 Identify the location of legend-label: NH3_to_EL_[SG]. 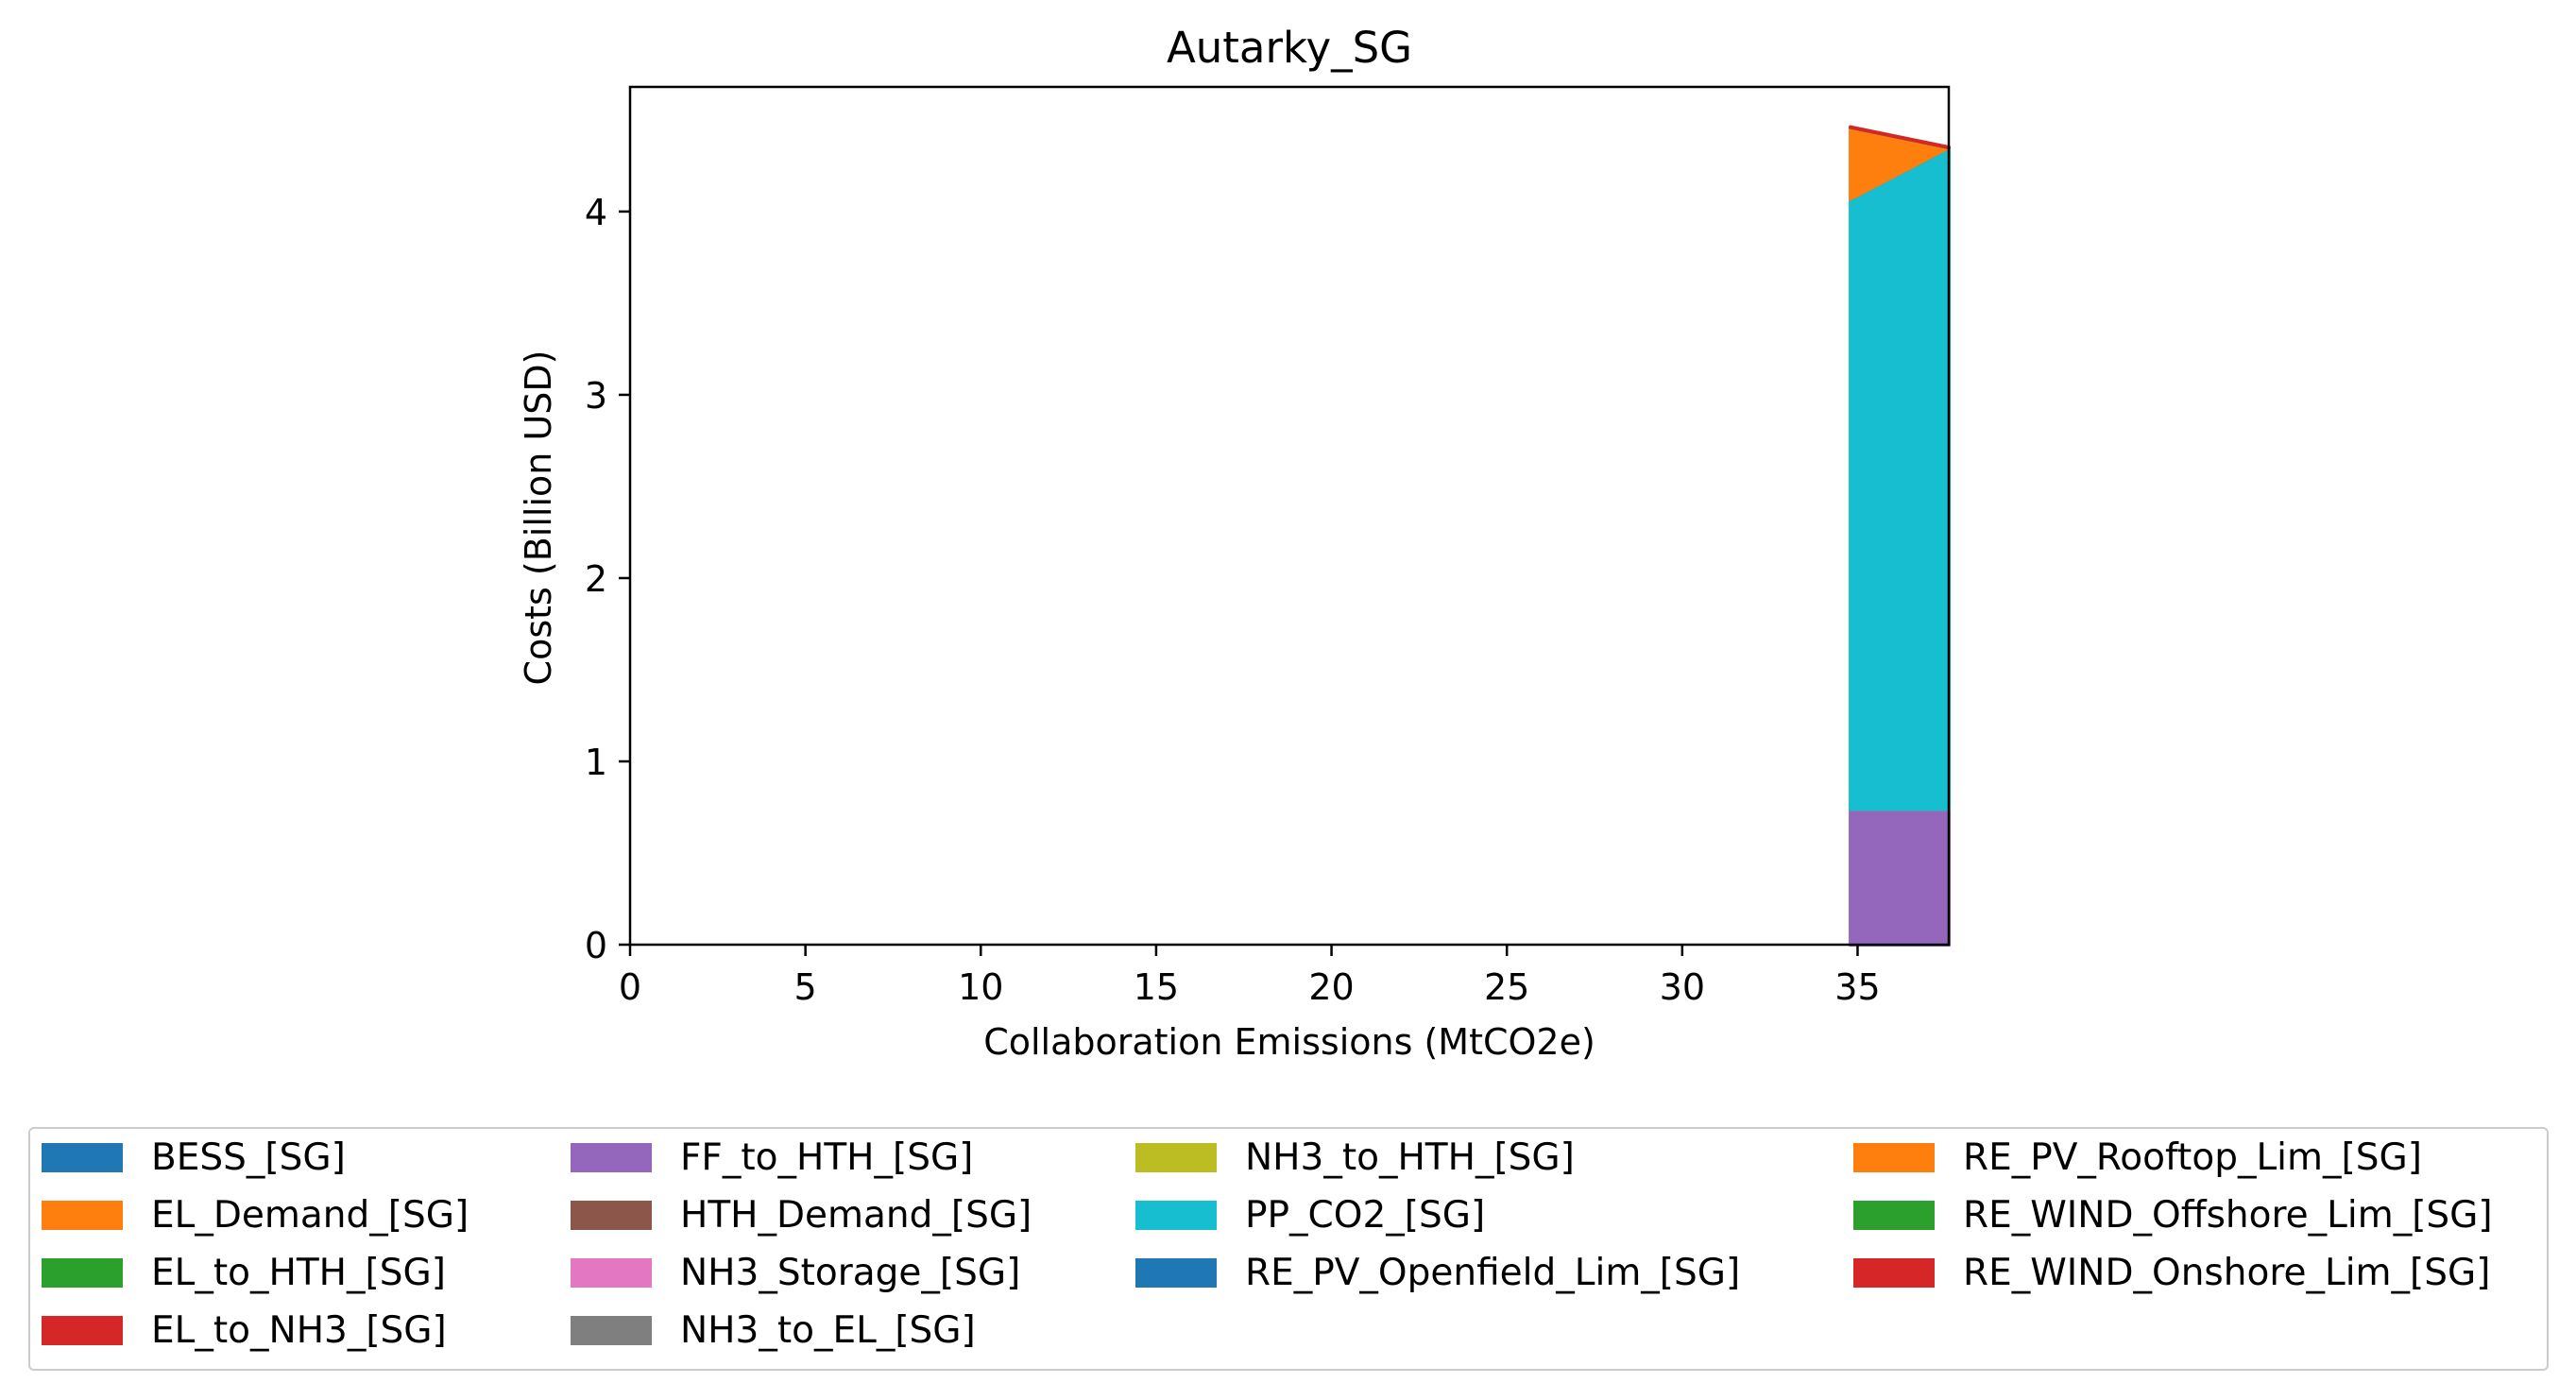
(828, 1330).